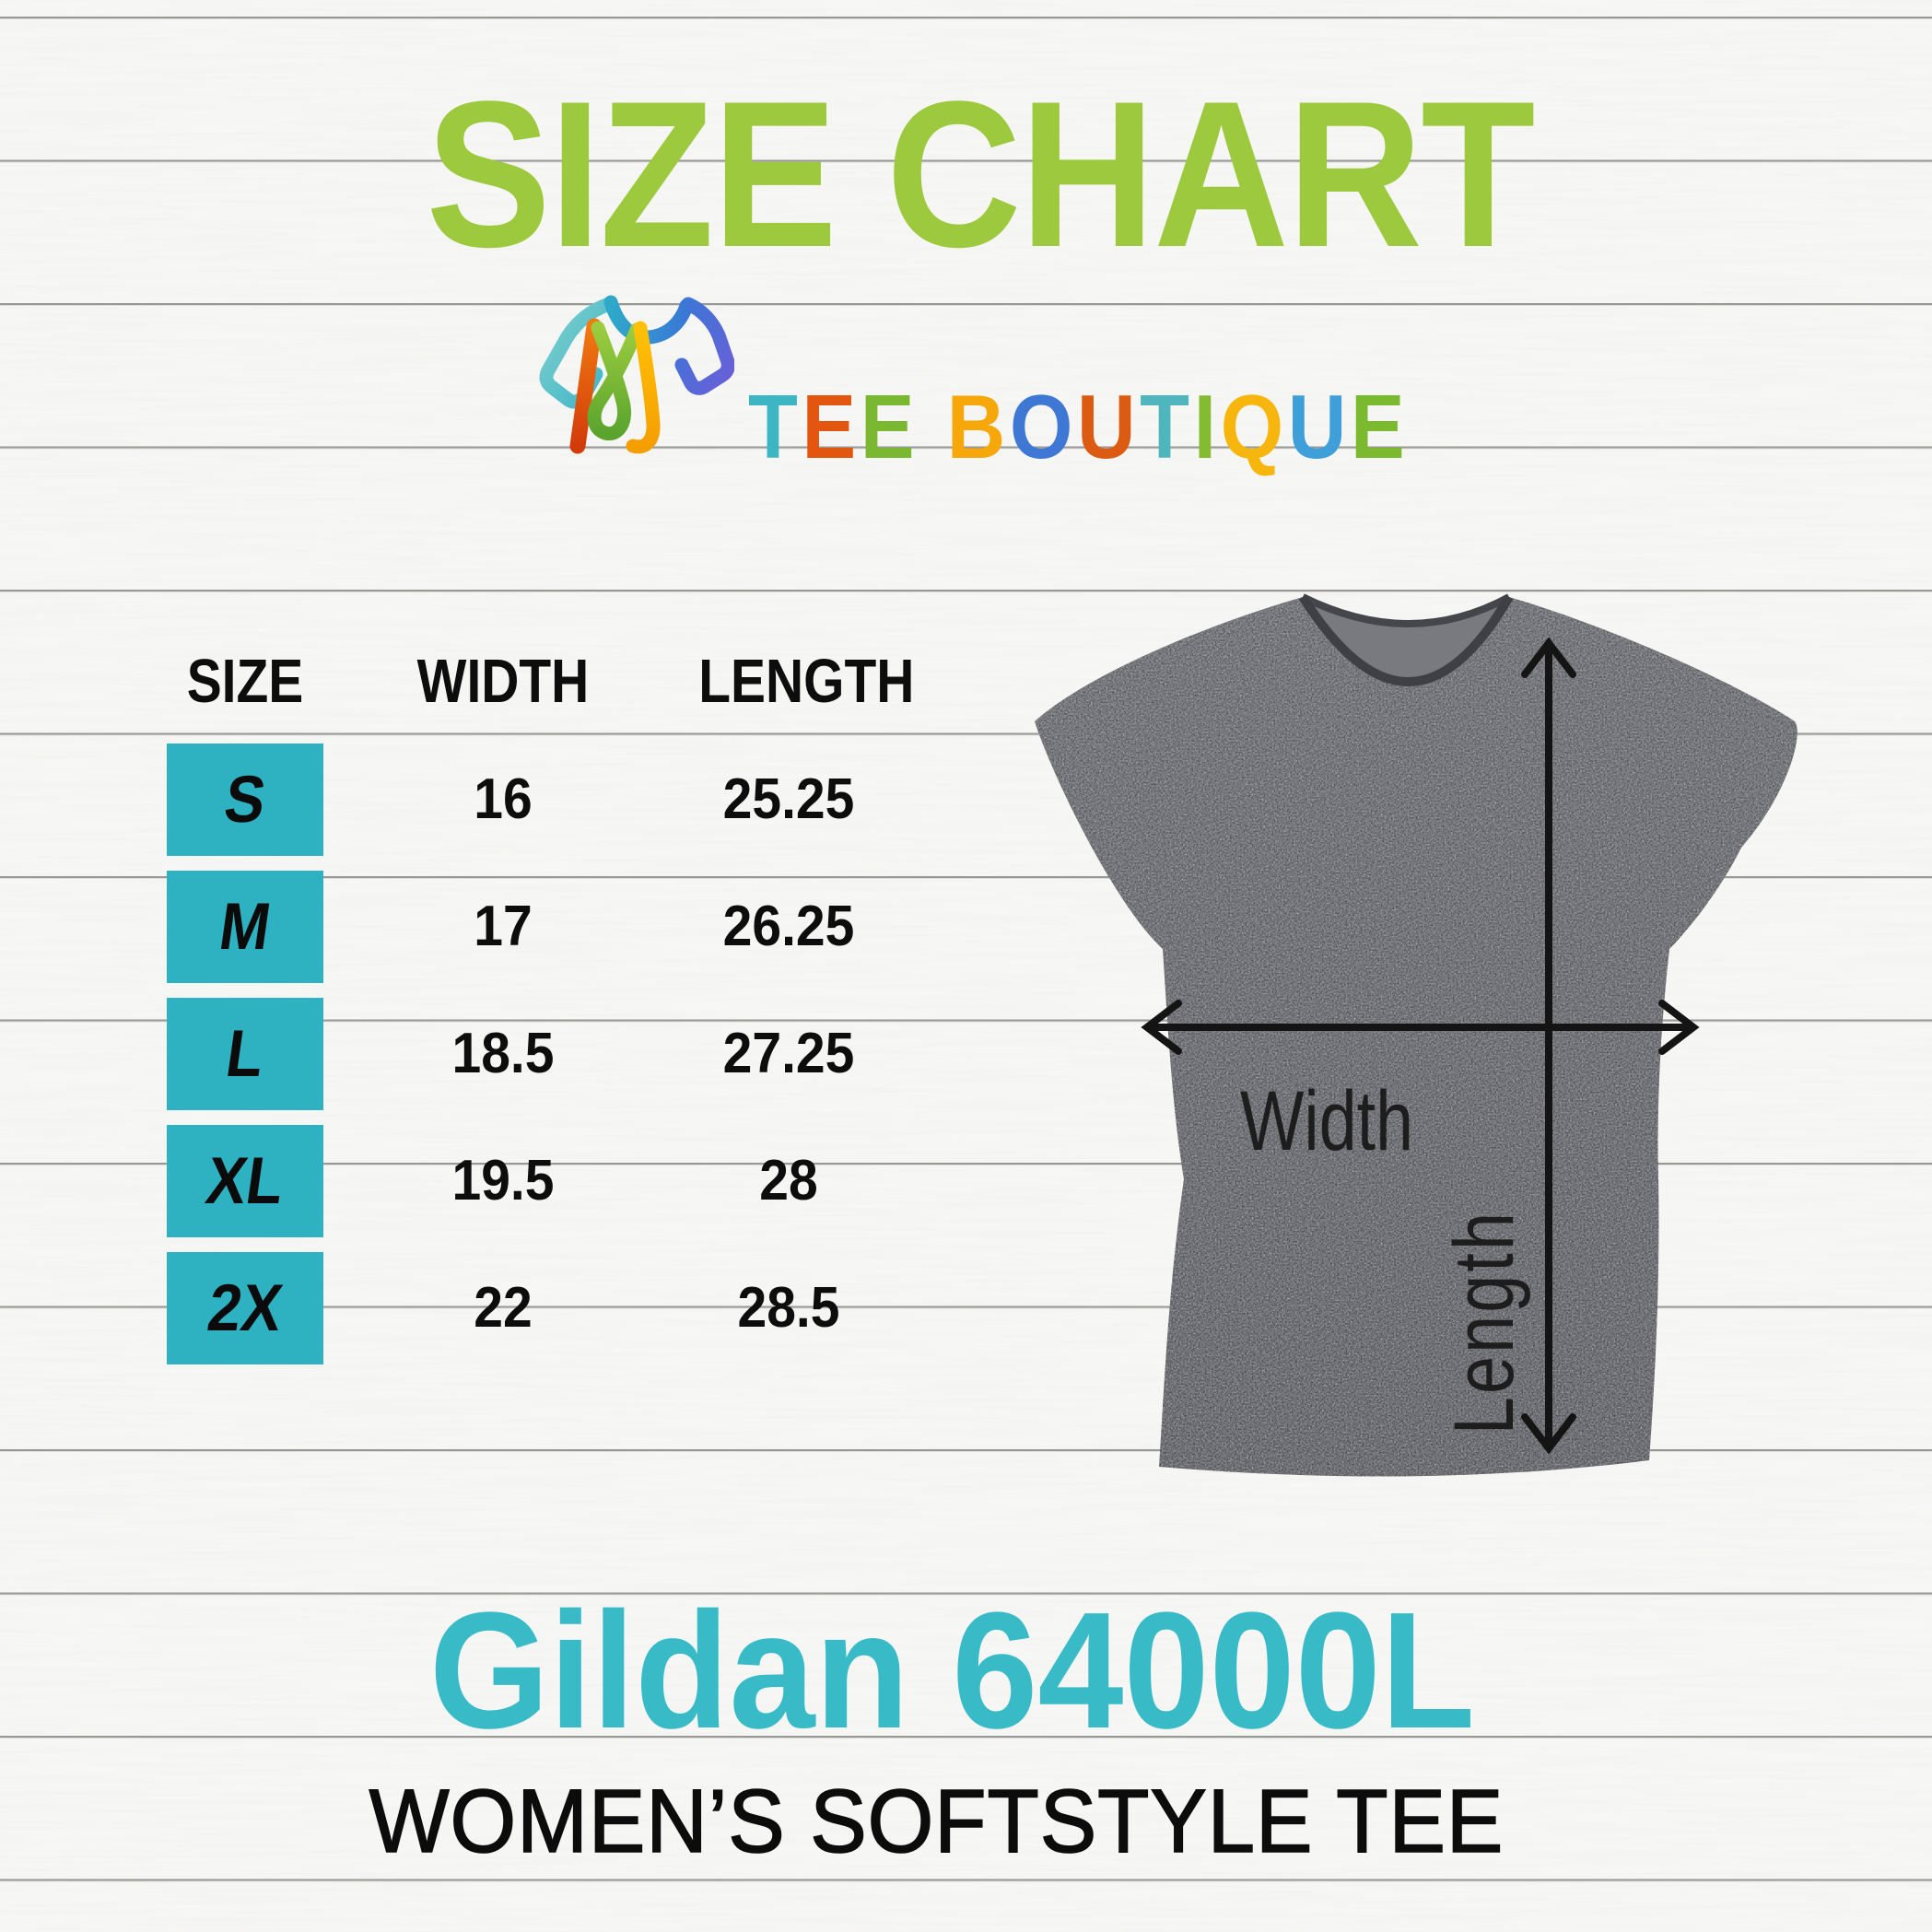  I want to click on collar-back-line, so click(1406, 610).